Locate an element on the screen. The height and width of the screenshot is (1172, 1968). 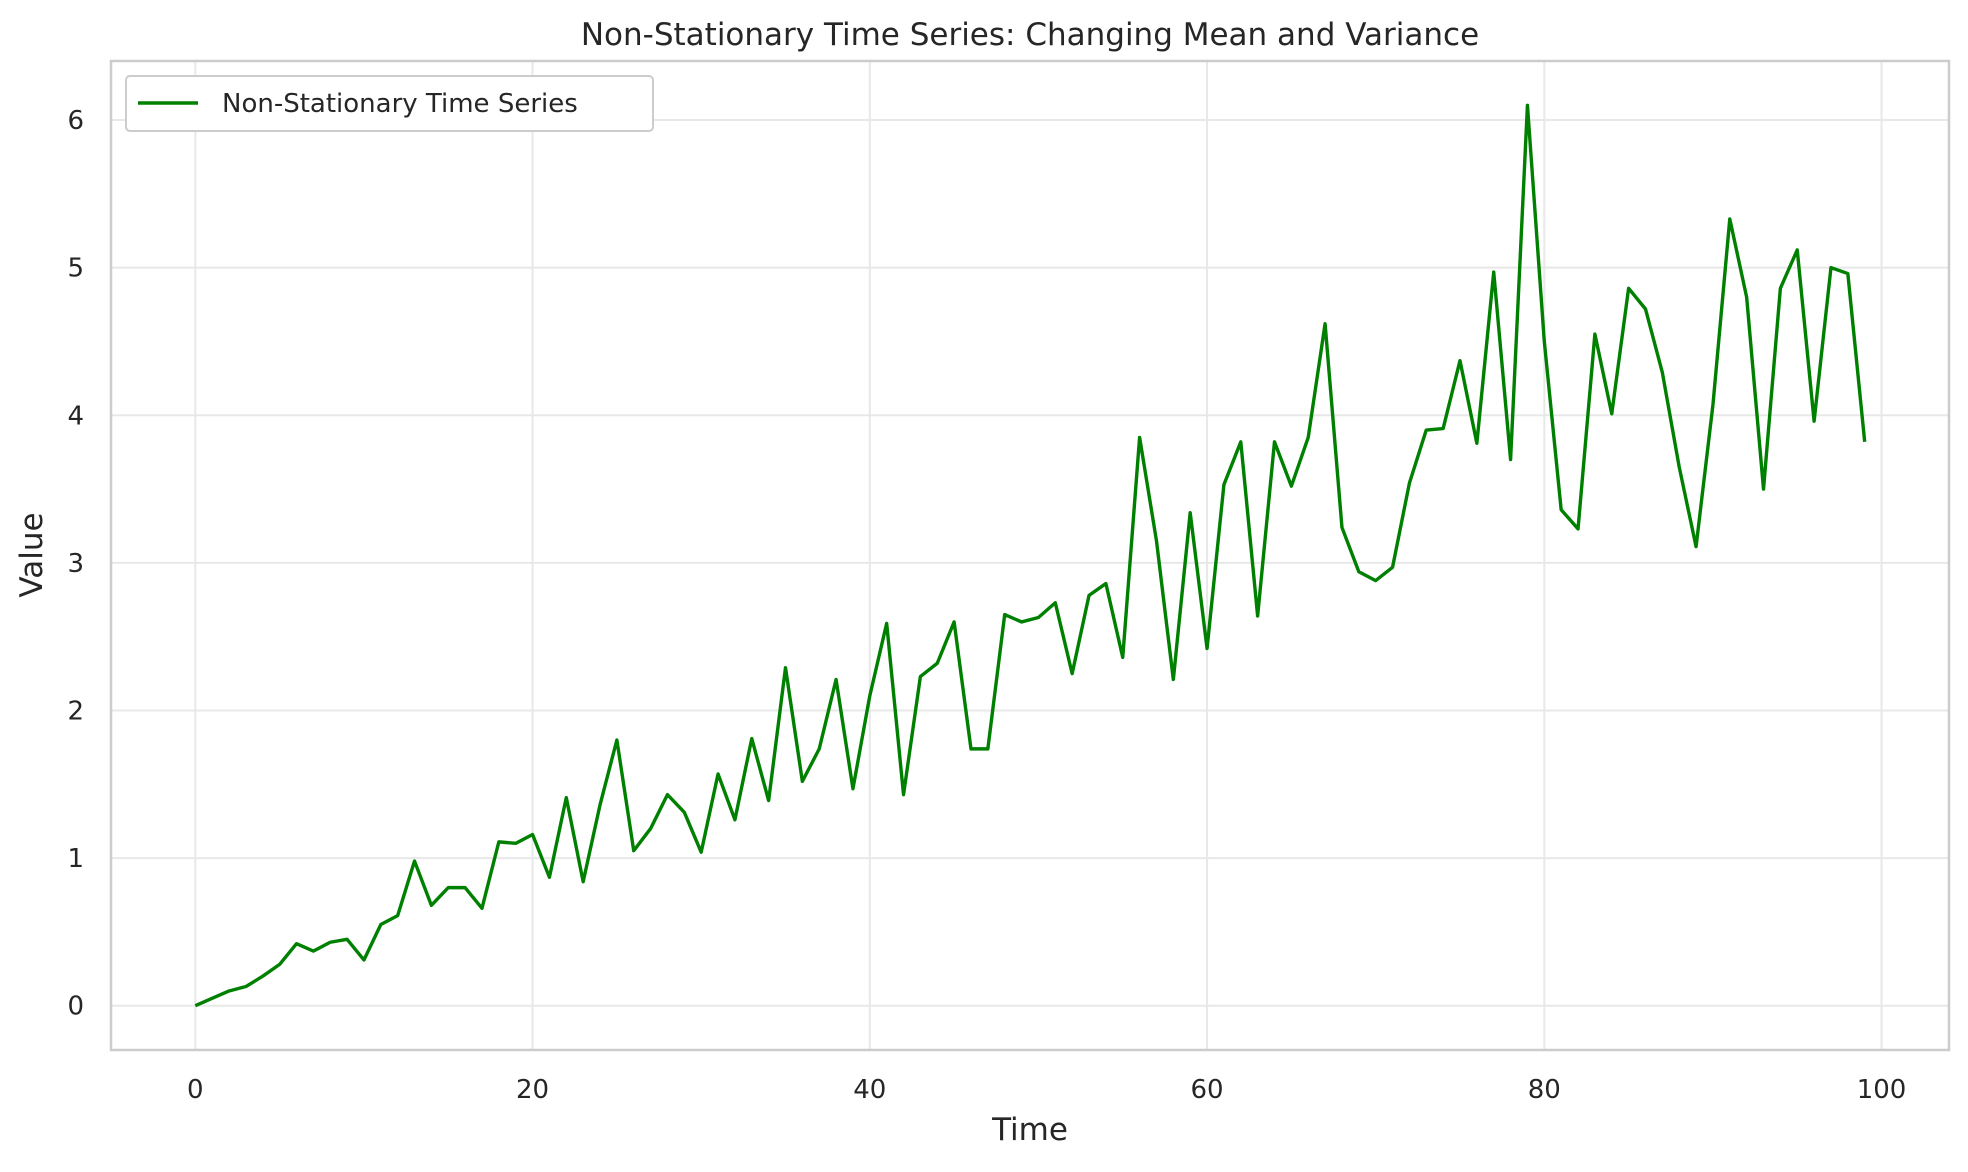
y-tick-label: 0 is located at coordinates (75, 1007).